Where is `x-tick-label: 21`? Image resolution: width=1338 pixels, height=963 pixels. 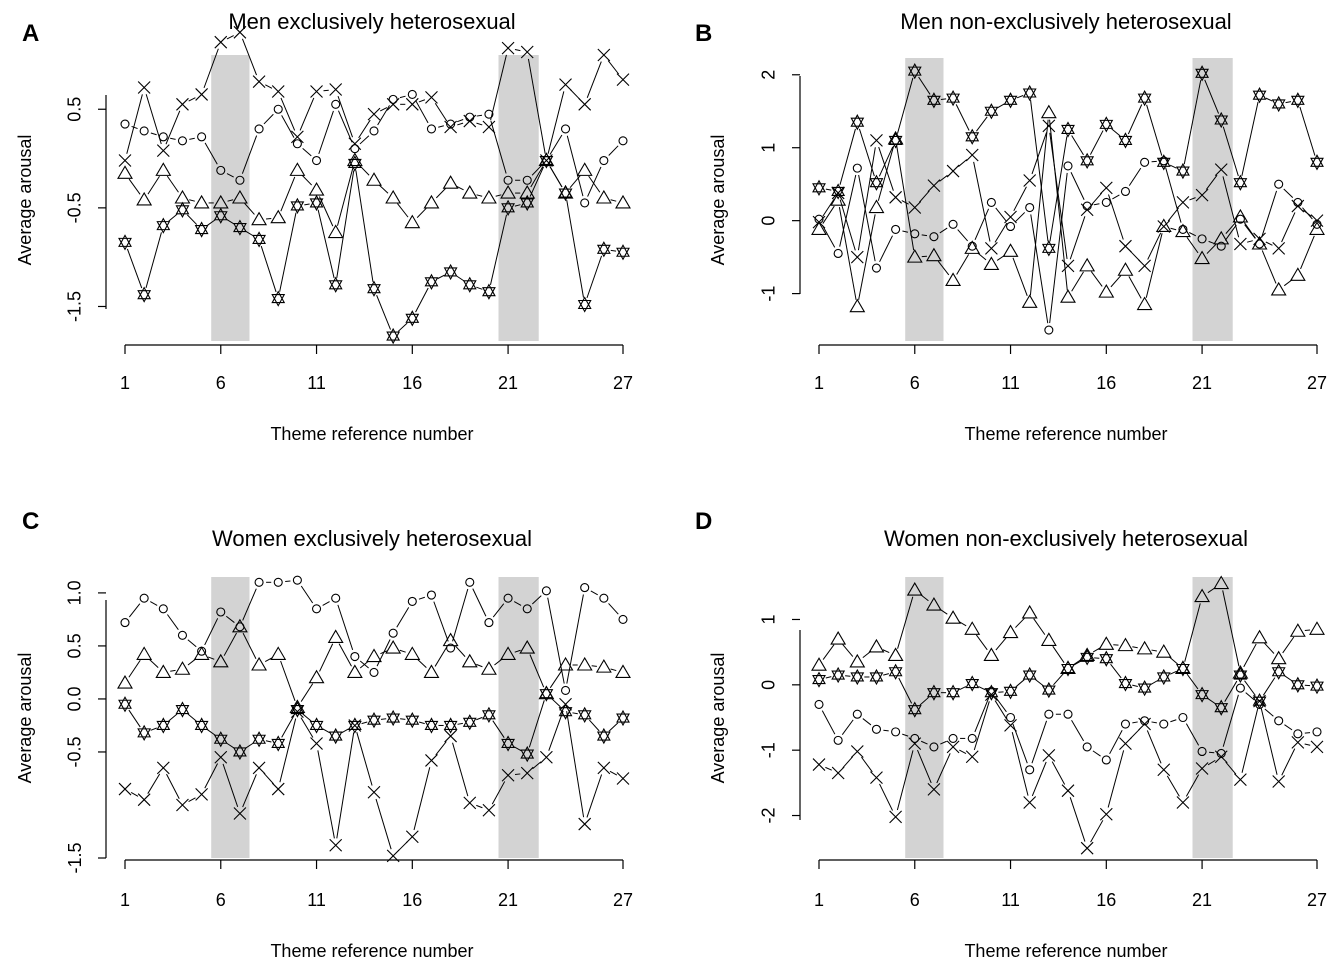 x-tick-label: 21 is located at coordinates (508, 383).